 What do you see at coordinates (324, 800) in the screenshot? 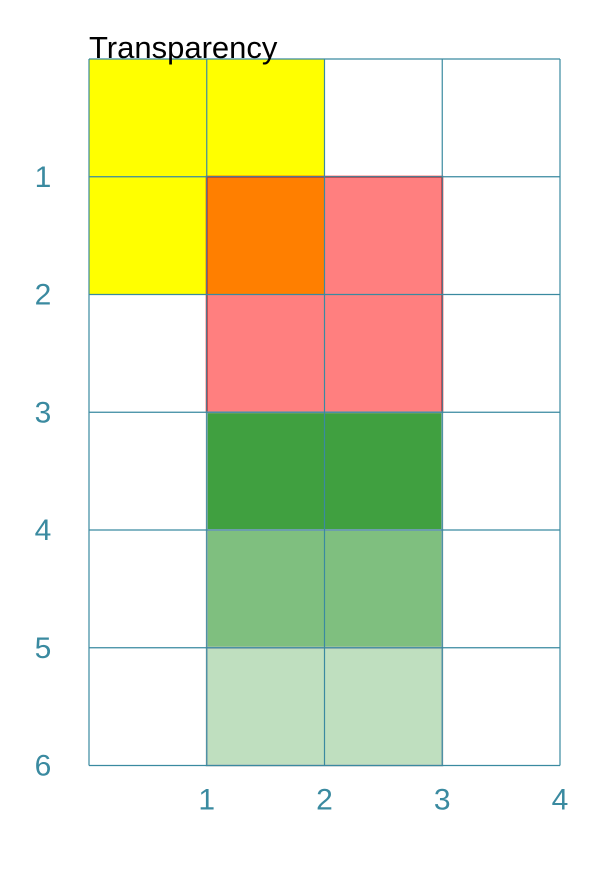
I see `x-tick-label: 2` at bounding box center [324, 800].